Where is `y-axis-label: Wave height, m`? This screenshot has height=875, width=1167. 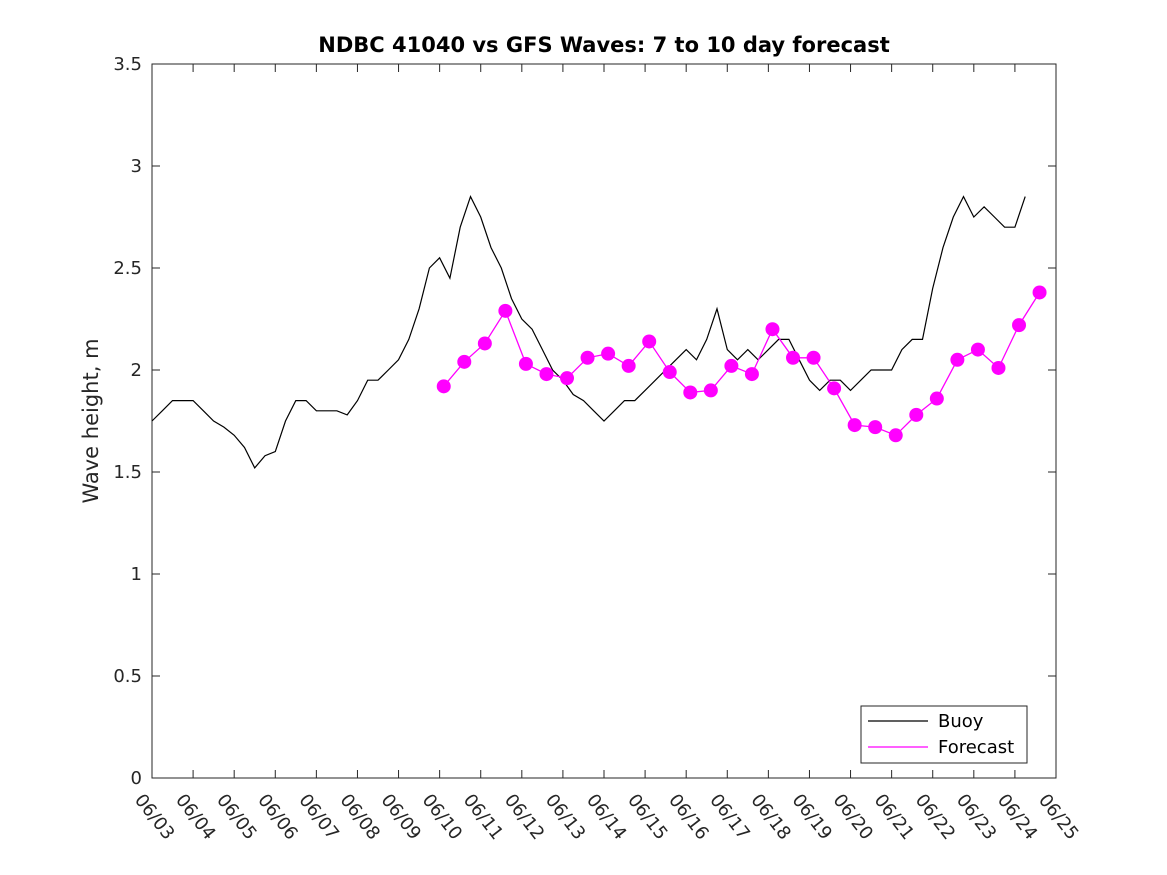 y-axis-label: Wave height, m is located at coordinates (91, 420).